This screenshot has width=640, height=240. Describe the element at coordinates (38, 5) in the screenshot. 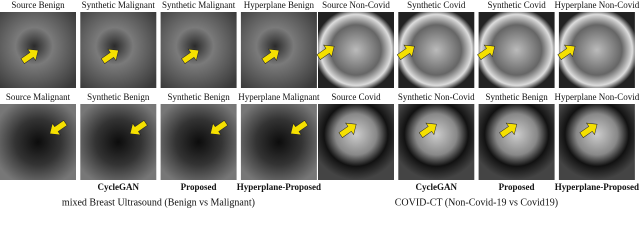

I see `panel-label: Source Benign` at that location.